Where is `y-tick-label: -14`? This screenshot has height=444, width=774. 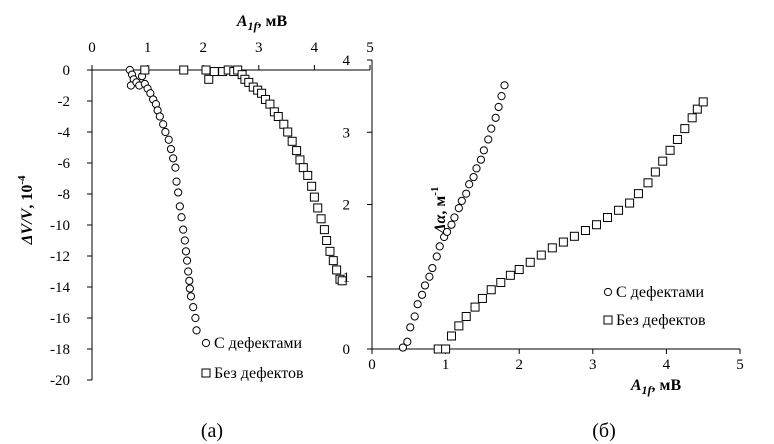
y-tick-label: -14 is located at coordinates (60, 288).